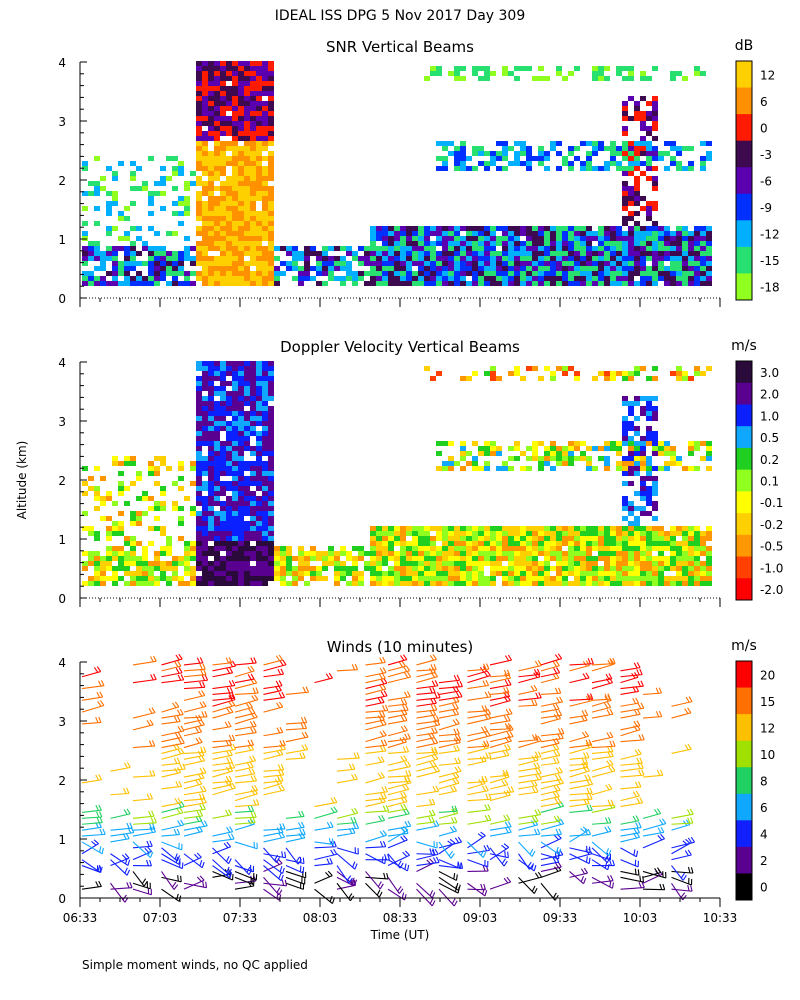 The image size is (800, 1000). I want to click on colorbar-frame, so click(744, 780).